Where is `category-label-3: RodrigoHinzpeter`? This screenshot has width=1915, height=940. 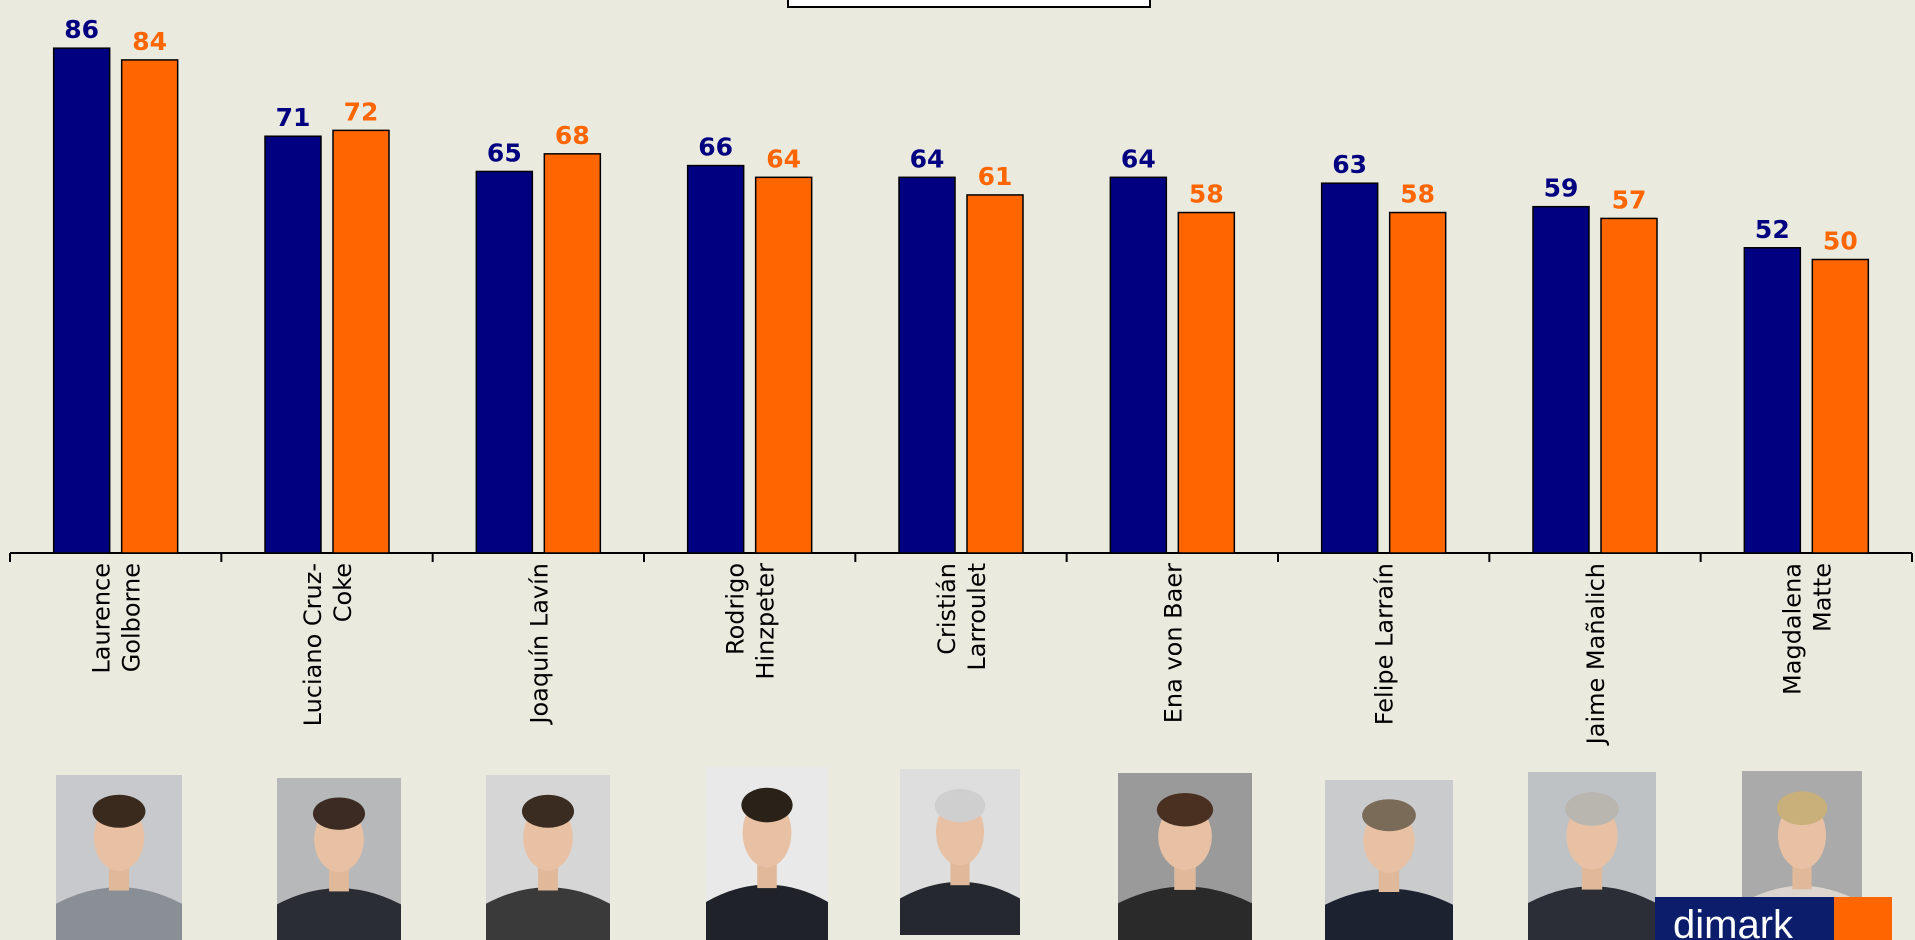
category-label-3: RodrigoHinzpeter is located at coordinates (751, 621).